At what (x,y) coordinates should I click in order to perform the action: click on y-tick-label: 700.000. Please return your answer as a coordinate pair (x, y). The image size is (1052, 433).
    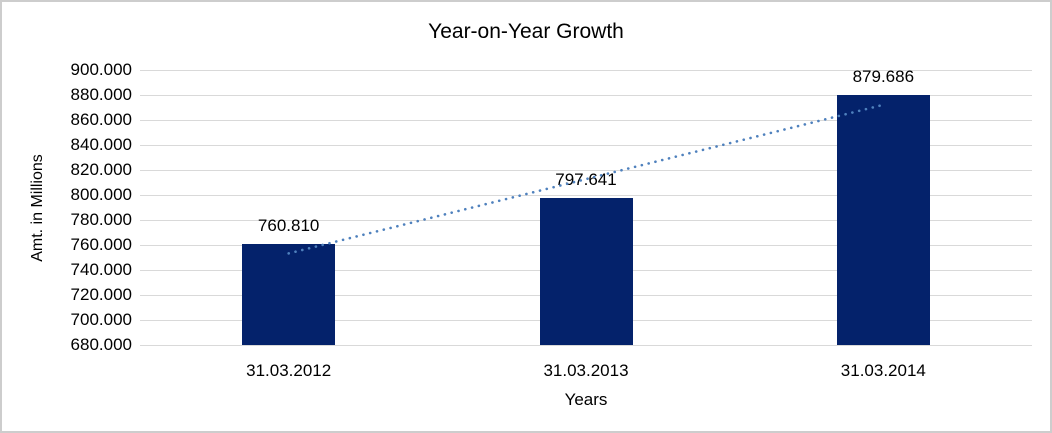
    Looking at the image, I should click on (101, 319).